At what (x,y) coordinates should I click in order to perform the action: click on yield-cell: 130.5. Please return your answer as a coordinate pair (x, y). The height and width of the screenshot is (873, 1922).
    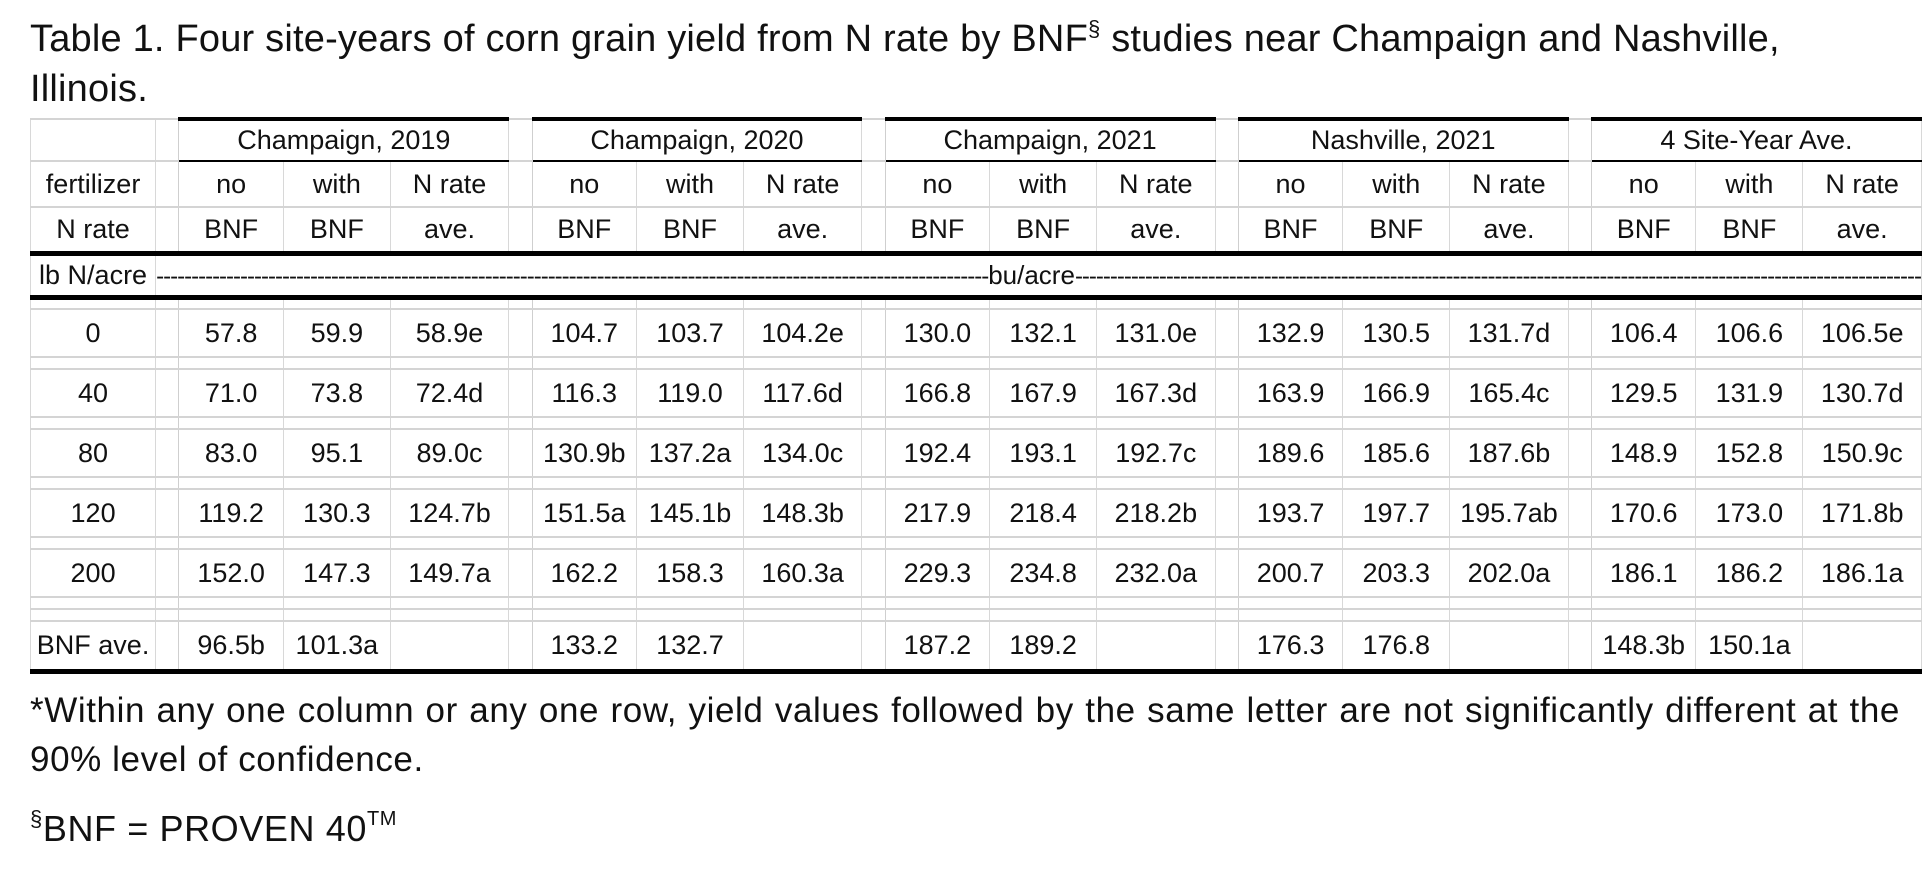
    Looking at the image, I should click on (1396, 333).